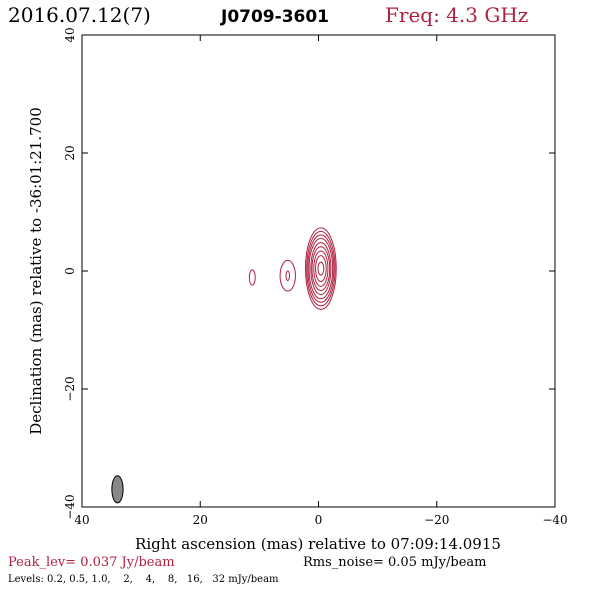 The image size is (590, 590). Describe the element at coordinates (200, 520) in the screenshot. I see `x-tick-label: 20` at that location.